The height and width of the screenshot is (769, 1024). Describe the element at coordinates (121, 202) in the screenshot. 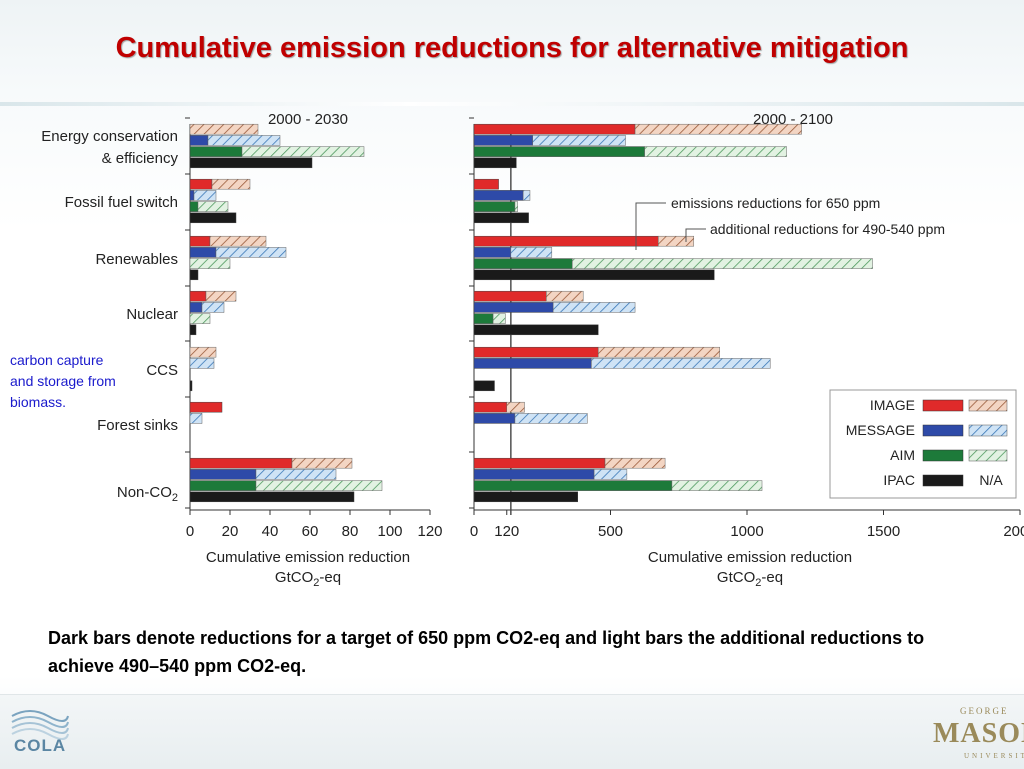

I see `category-label: Fossil fuel switch` at that location.